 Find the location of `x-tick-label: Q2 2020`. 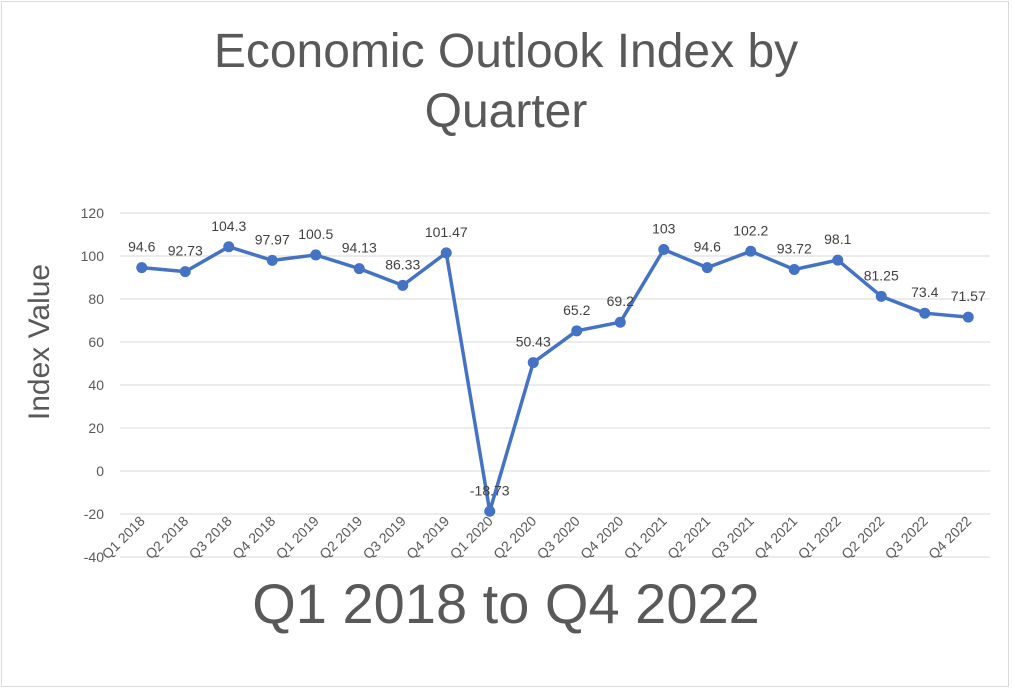

x-tick-label: Q2 2020 is located at coordinates (514, 537).